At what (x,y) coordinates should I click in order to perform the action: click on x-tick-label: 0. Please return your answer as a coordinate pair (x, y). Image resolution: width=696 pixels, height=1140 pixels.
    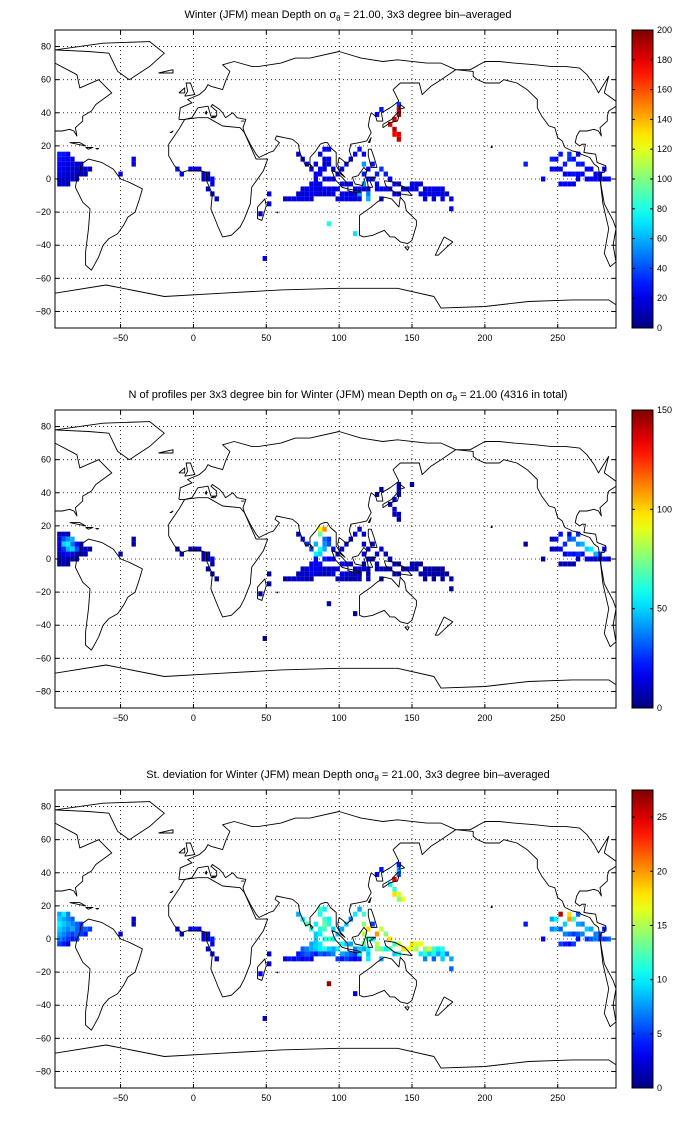
    Looking at the image, I should click on (193, 338).